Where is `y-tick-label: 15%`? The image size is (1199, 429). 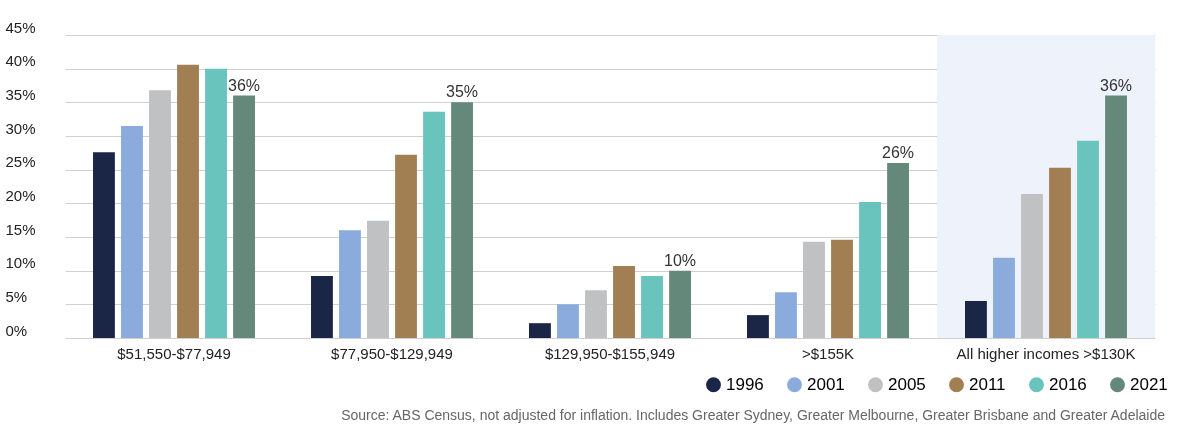 y-tick-label: 15% is located at coordinates (20, 229).